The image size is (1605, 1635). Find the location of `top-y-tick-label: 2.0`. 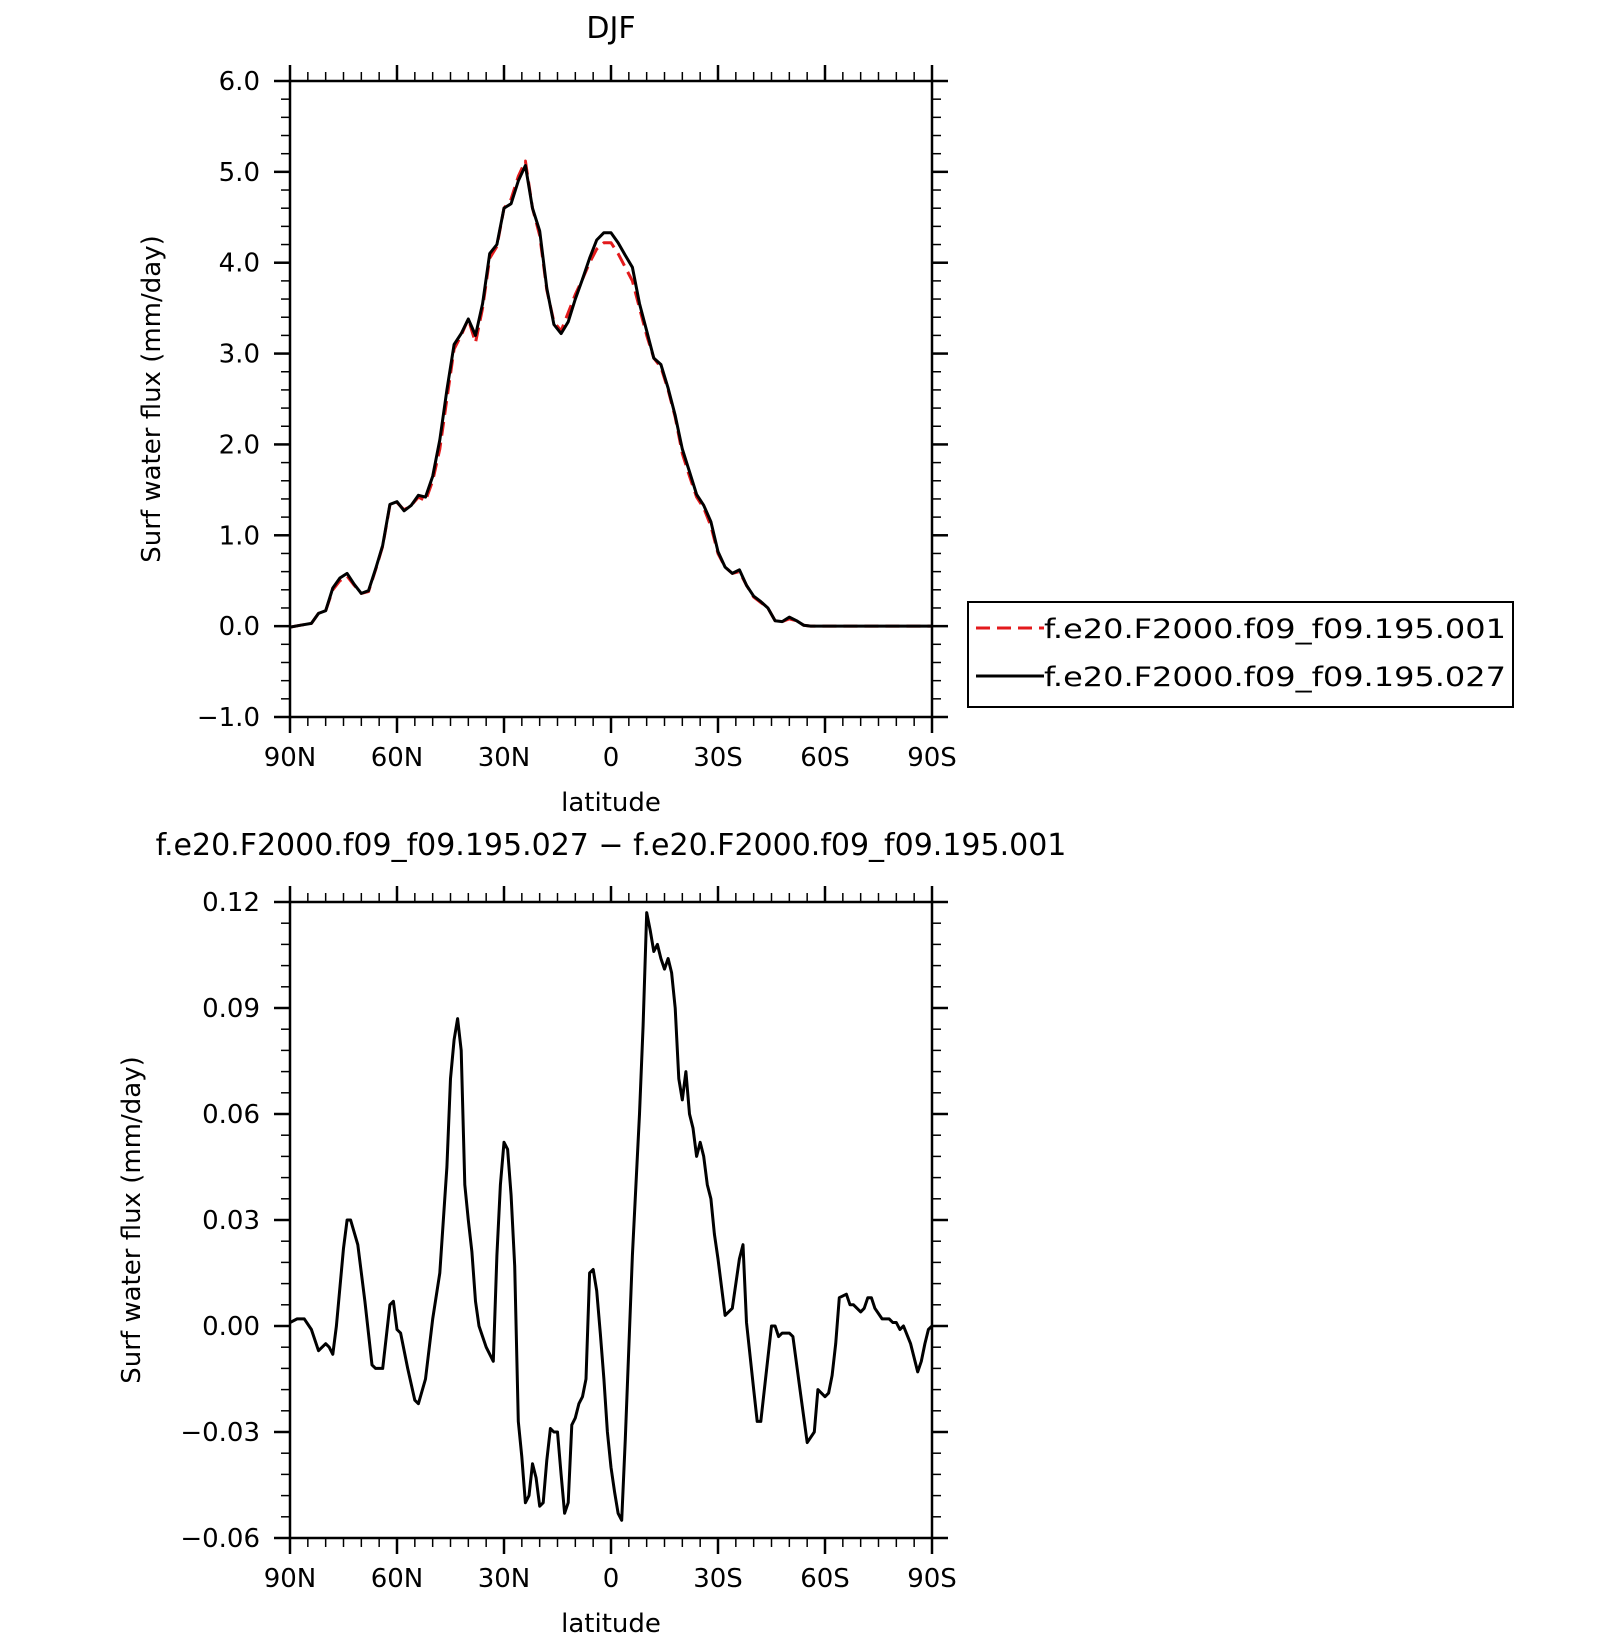

top-y-tick-label: 2.0 is located at coordinates (239, 445).